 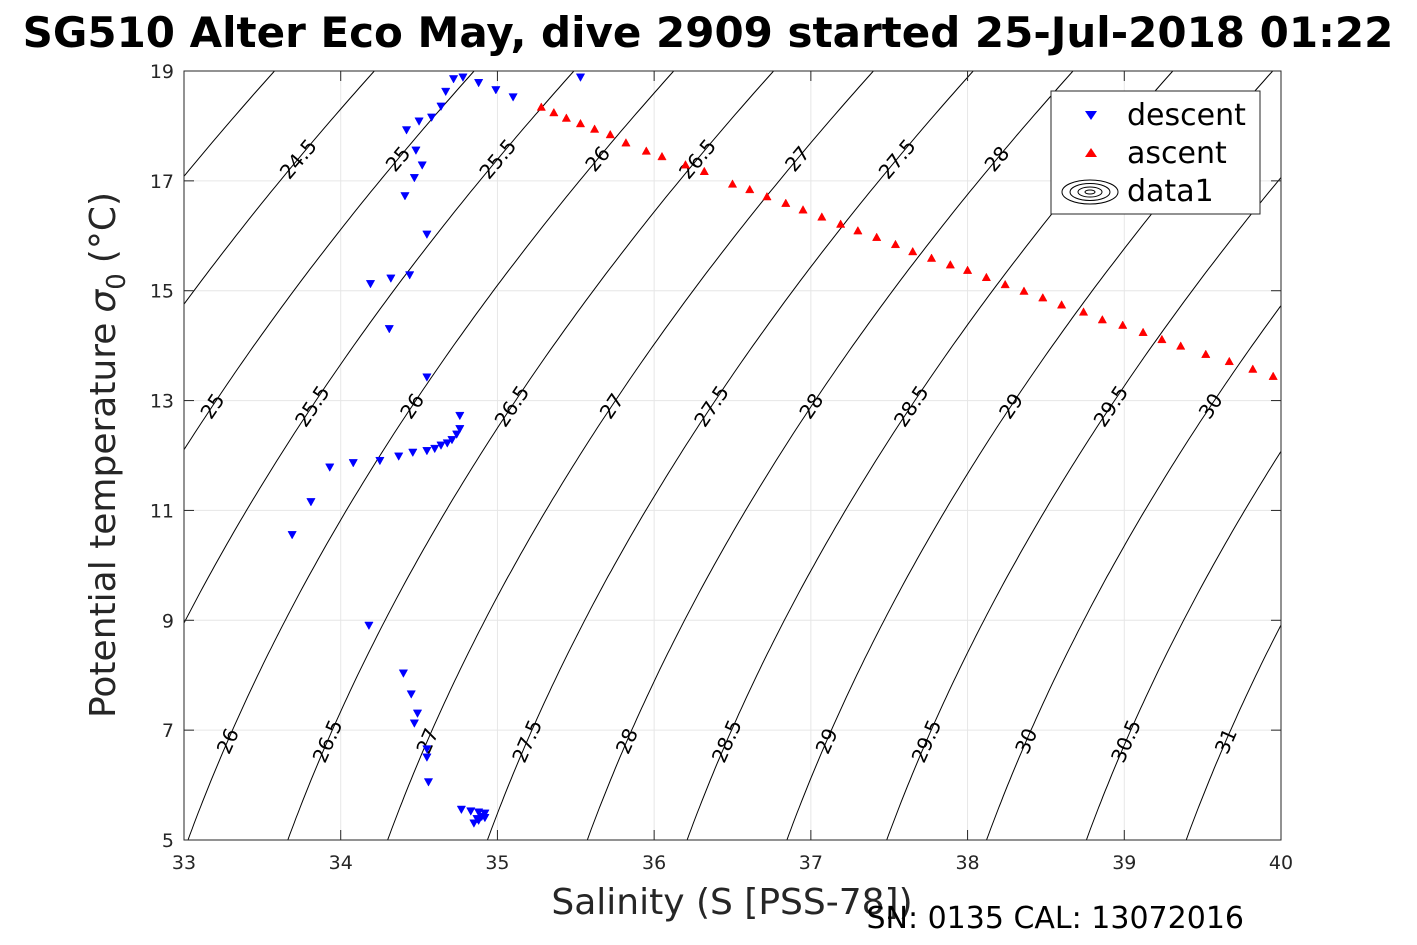 I want to click on legend-data1-label: data1, so click(x=1170, y=191).